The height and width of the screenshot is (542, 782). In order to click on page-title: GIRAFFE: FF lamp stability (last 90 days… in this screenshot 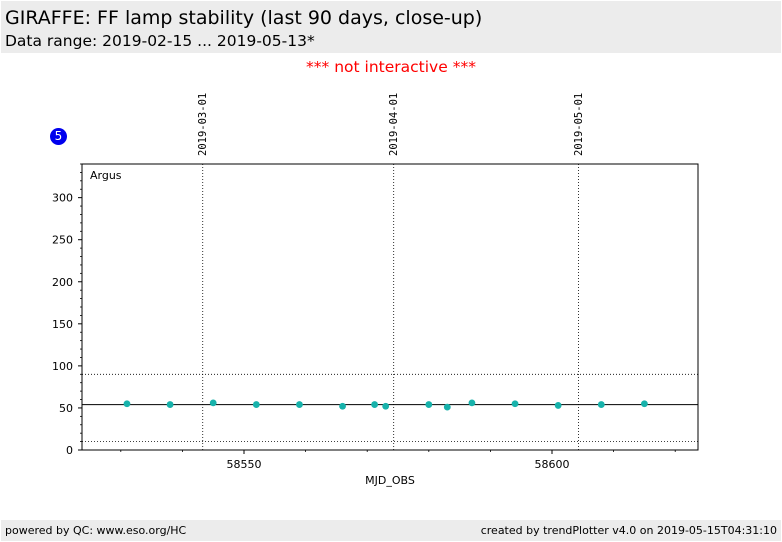, I will do `click(244, 18)`.